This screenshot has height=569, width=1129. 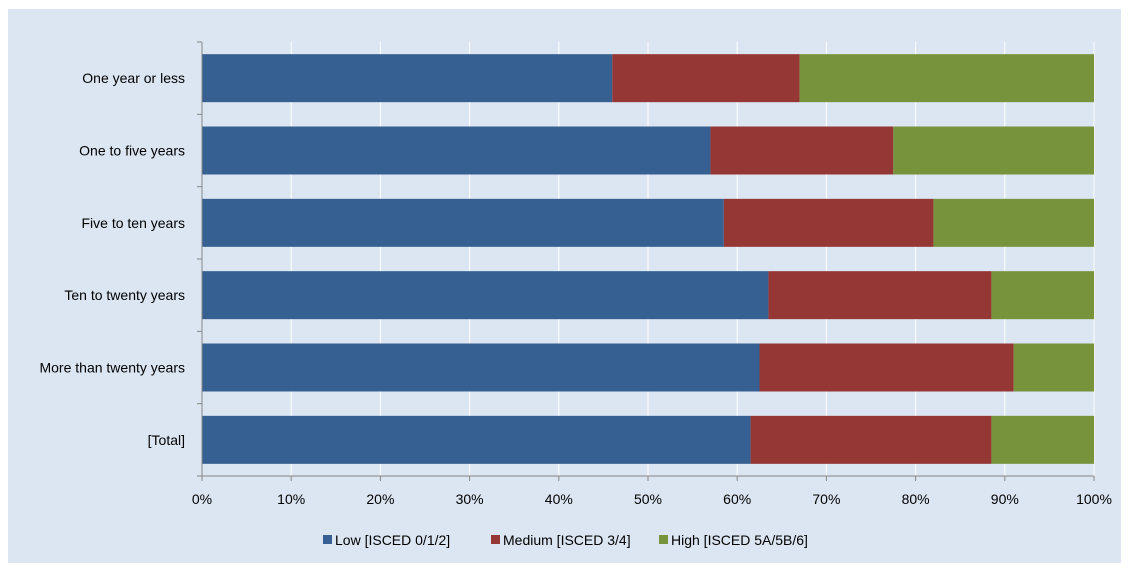 I want to click on x-tick-label: 60%, so click(x=737, y=499).